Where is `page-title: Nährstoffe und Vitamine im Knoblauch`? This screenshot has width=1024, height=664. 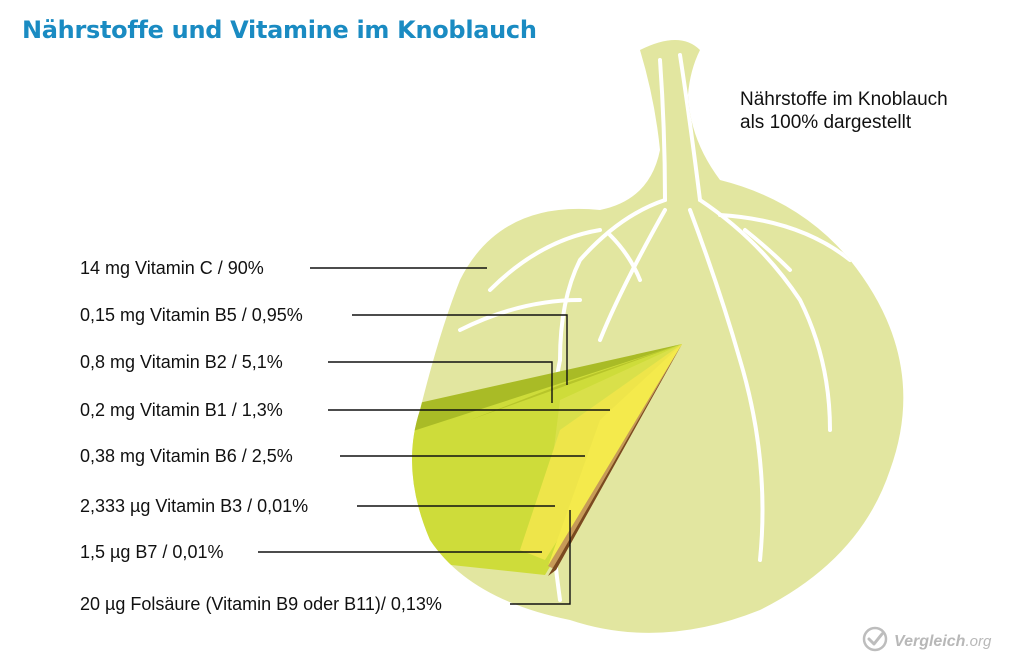 page-title: Nährstoffe und Vitamine im Knoblauch is located at coordinates (279, 30).